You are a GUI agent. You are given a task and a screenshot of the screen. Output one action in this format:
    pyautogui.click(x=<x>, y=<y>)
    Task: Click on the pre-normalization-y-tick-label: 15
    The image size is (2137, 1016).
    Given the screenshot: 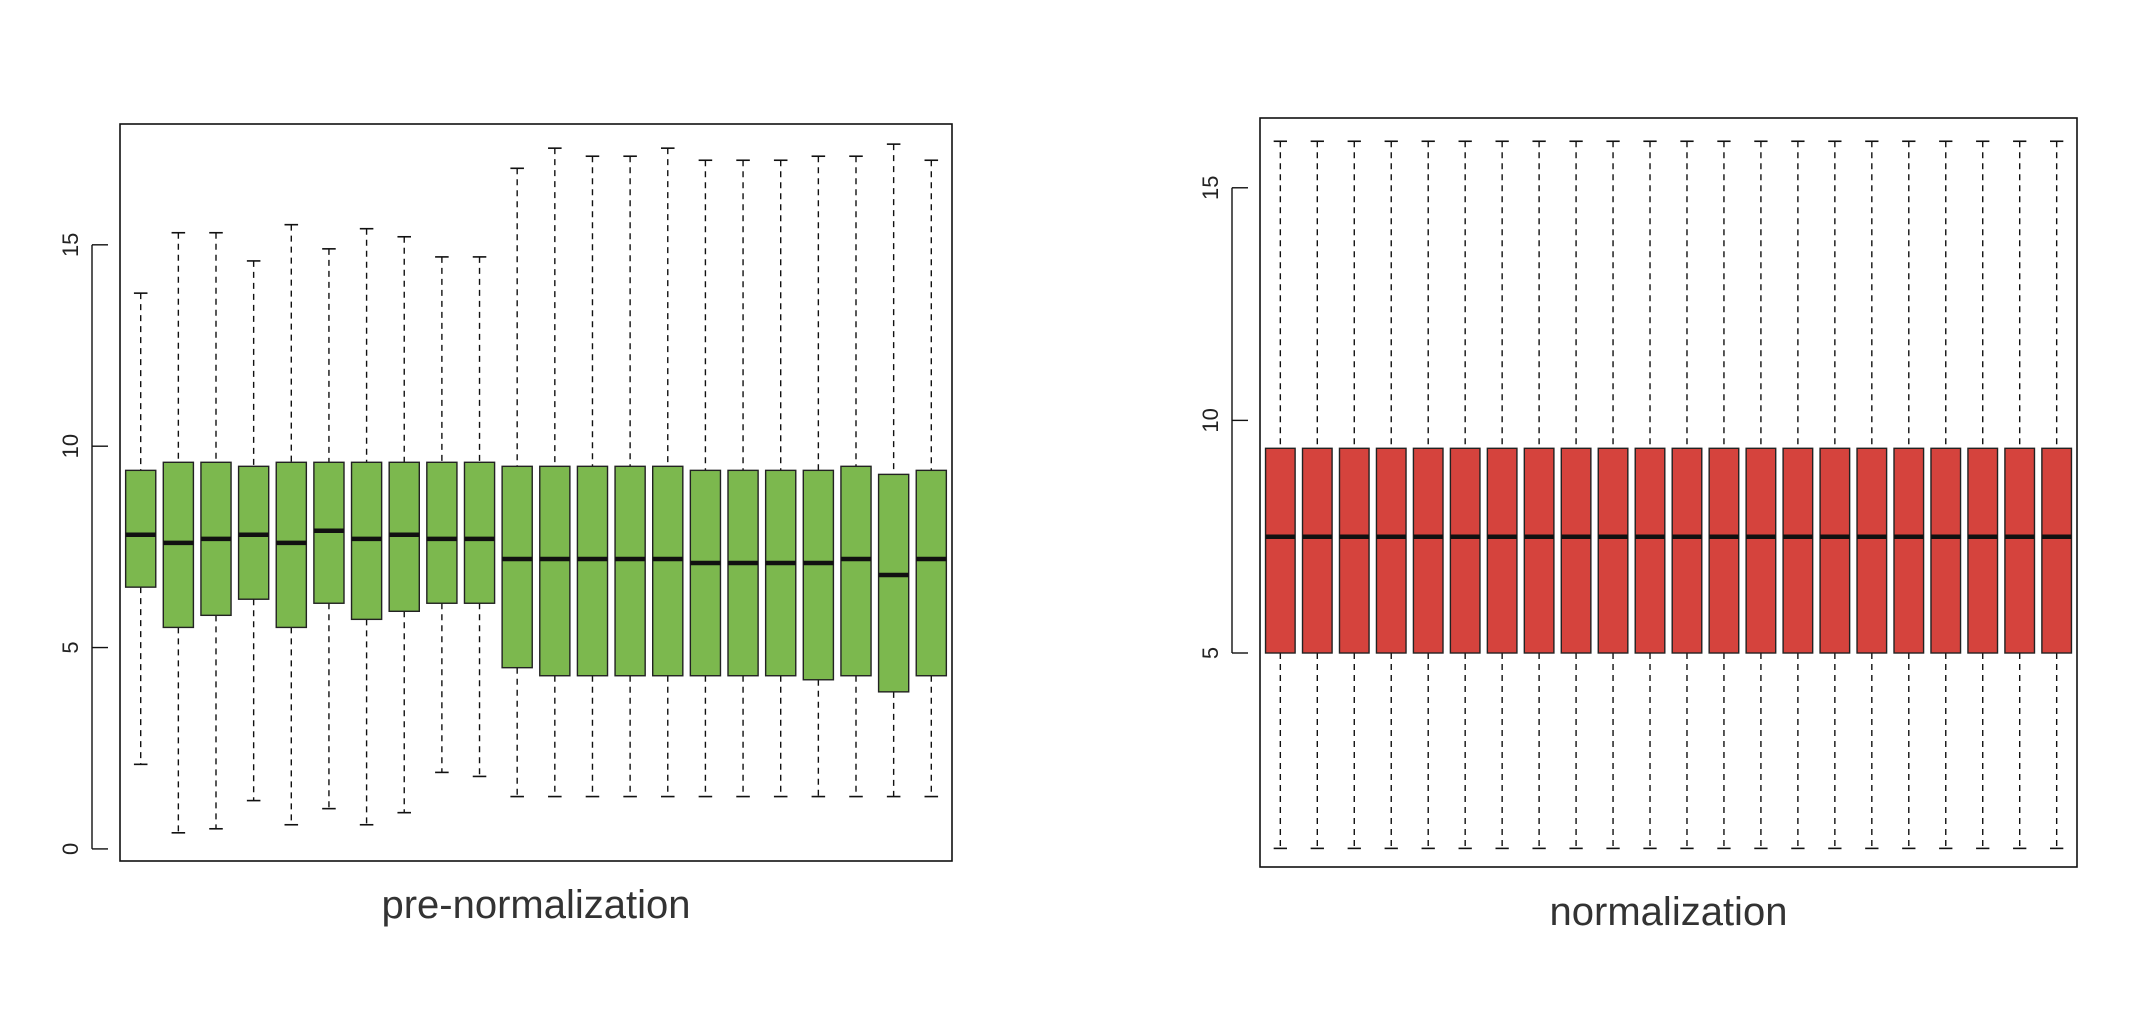 What is the action you would take?
    pyautogui.click(x=70, y=245)
    